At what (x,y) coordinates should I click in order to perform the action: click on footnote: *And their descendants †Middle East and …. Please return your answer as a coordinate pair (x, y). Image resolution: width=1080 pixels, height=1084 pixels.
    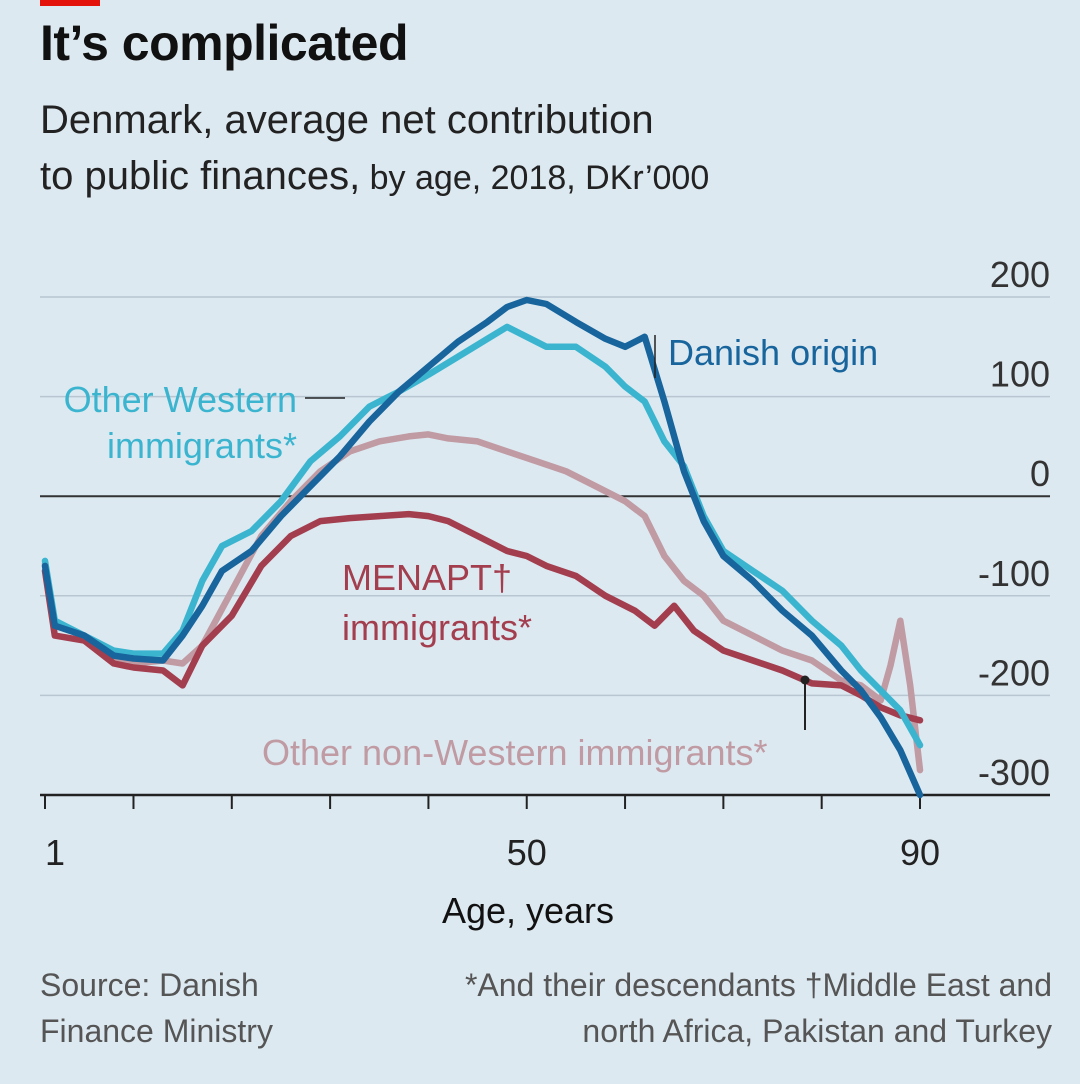
    Looking at the image, I should click on (758, 1008).